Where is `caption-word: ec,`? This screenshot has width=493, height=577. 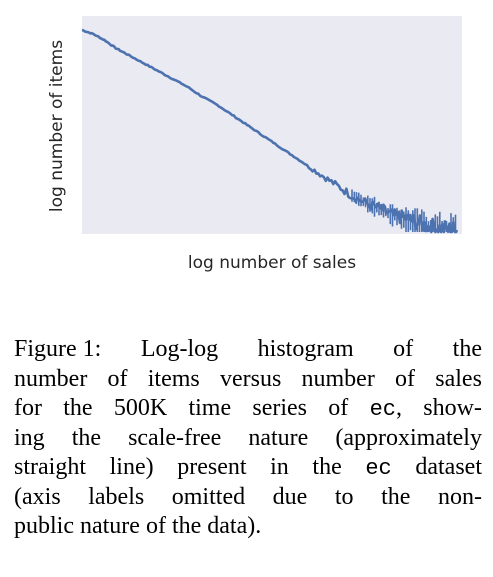
caption-word: ec, is located at coordinates (385, 408).